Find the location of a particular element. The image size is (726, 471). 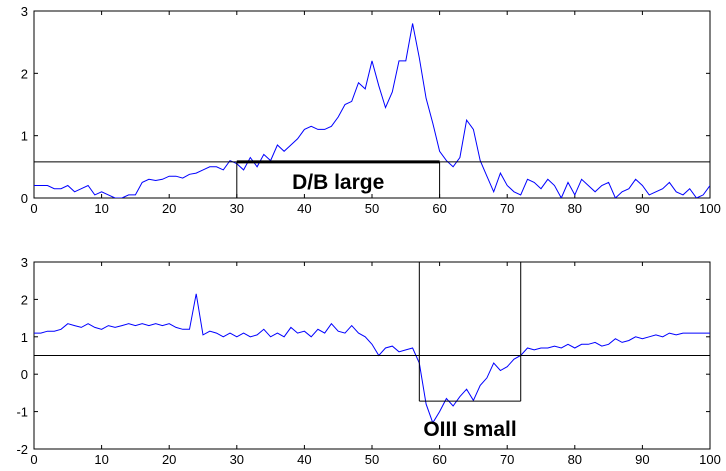

annotation-label: OIII small is located at coordinates (469, 429).